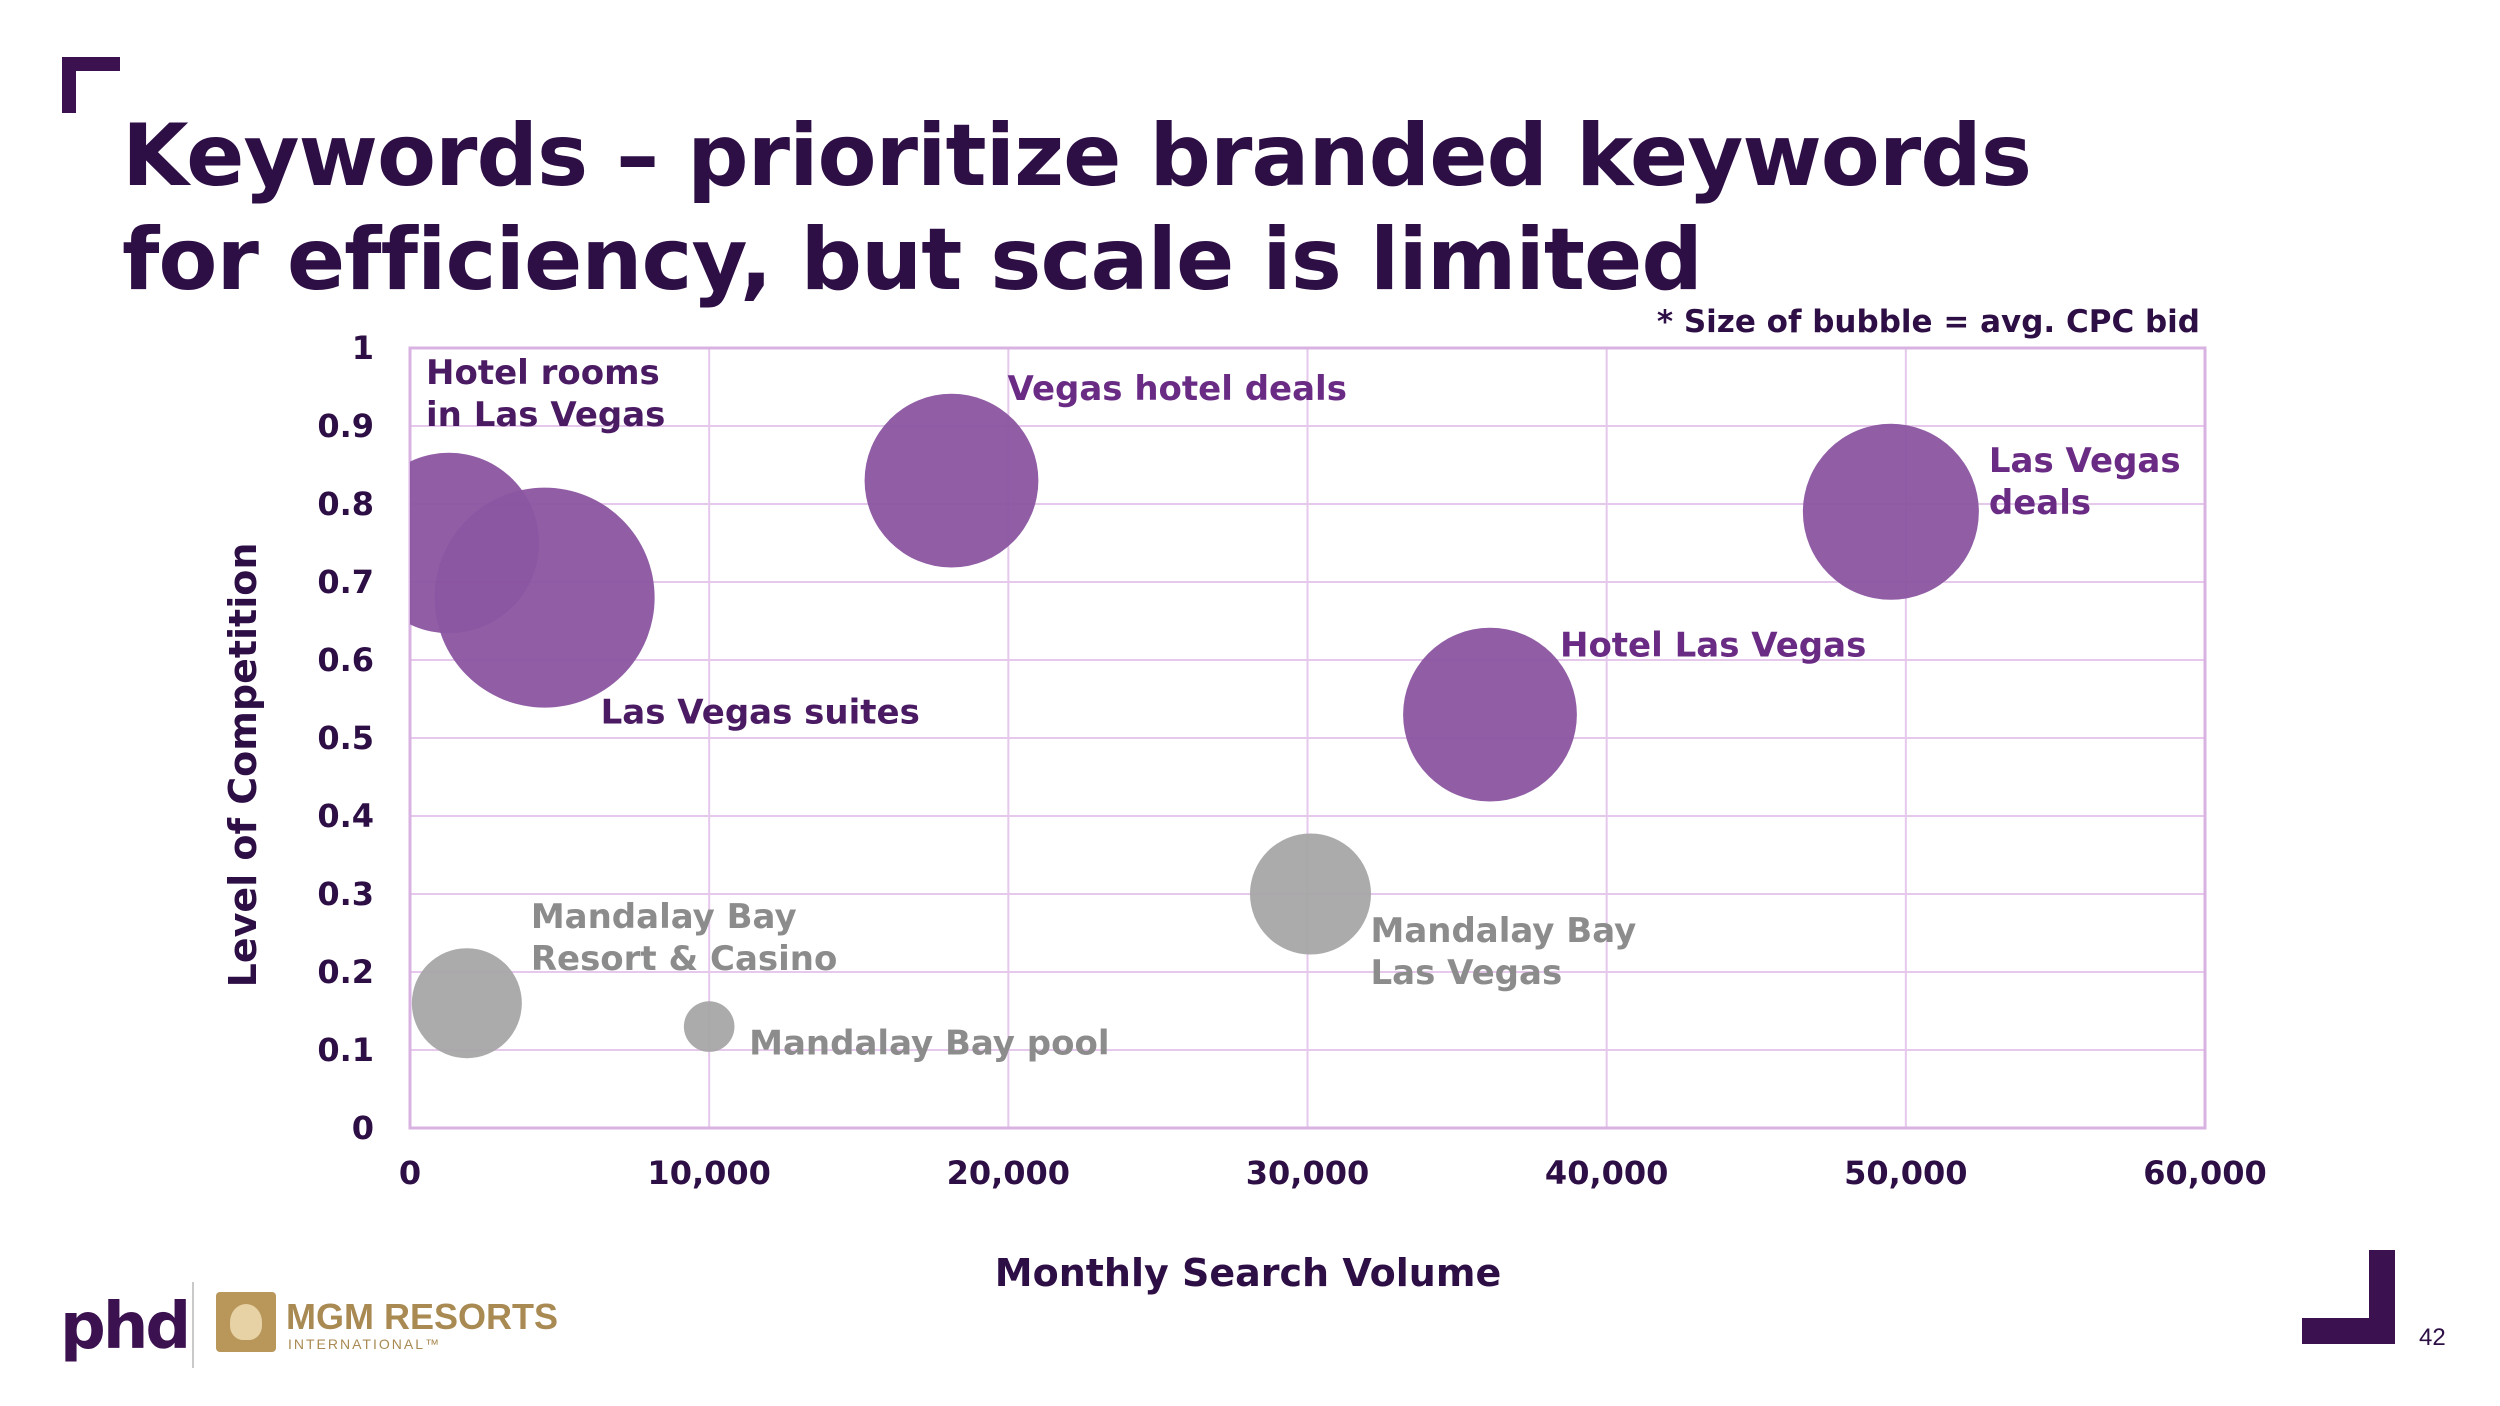  I want to click on y-tick-label: 0.6, so click(345, 660).